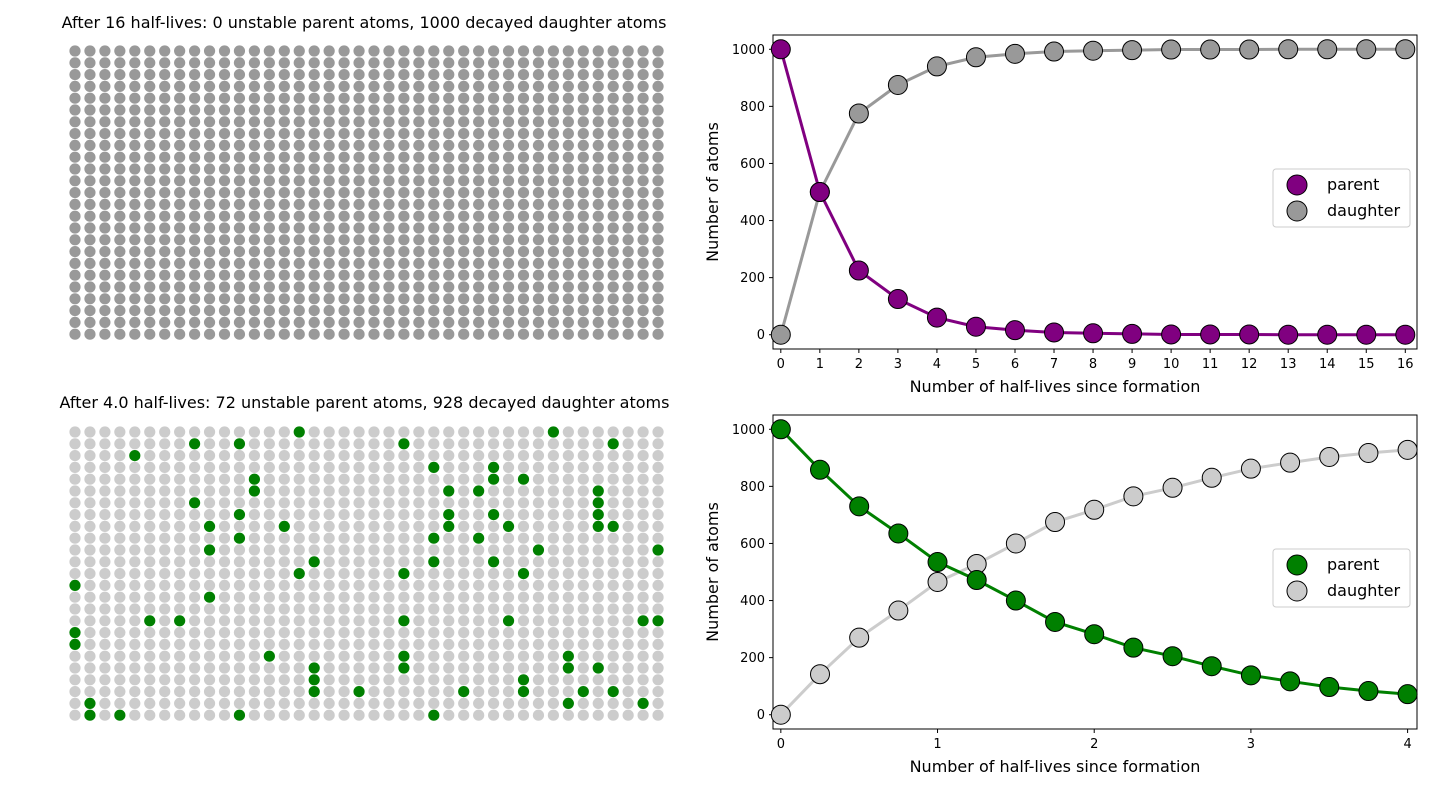  I want to click on top-parent-point, so click(1405, 334).